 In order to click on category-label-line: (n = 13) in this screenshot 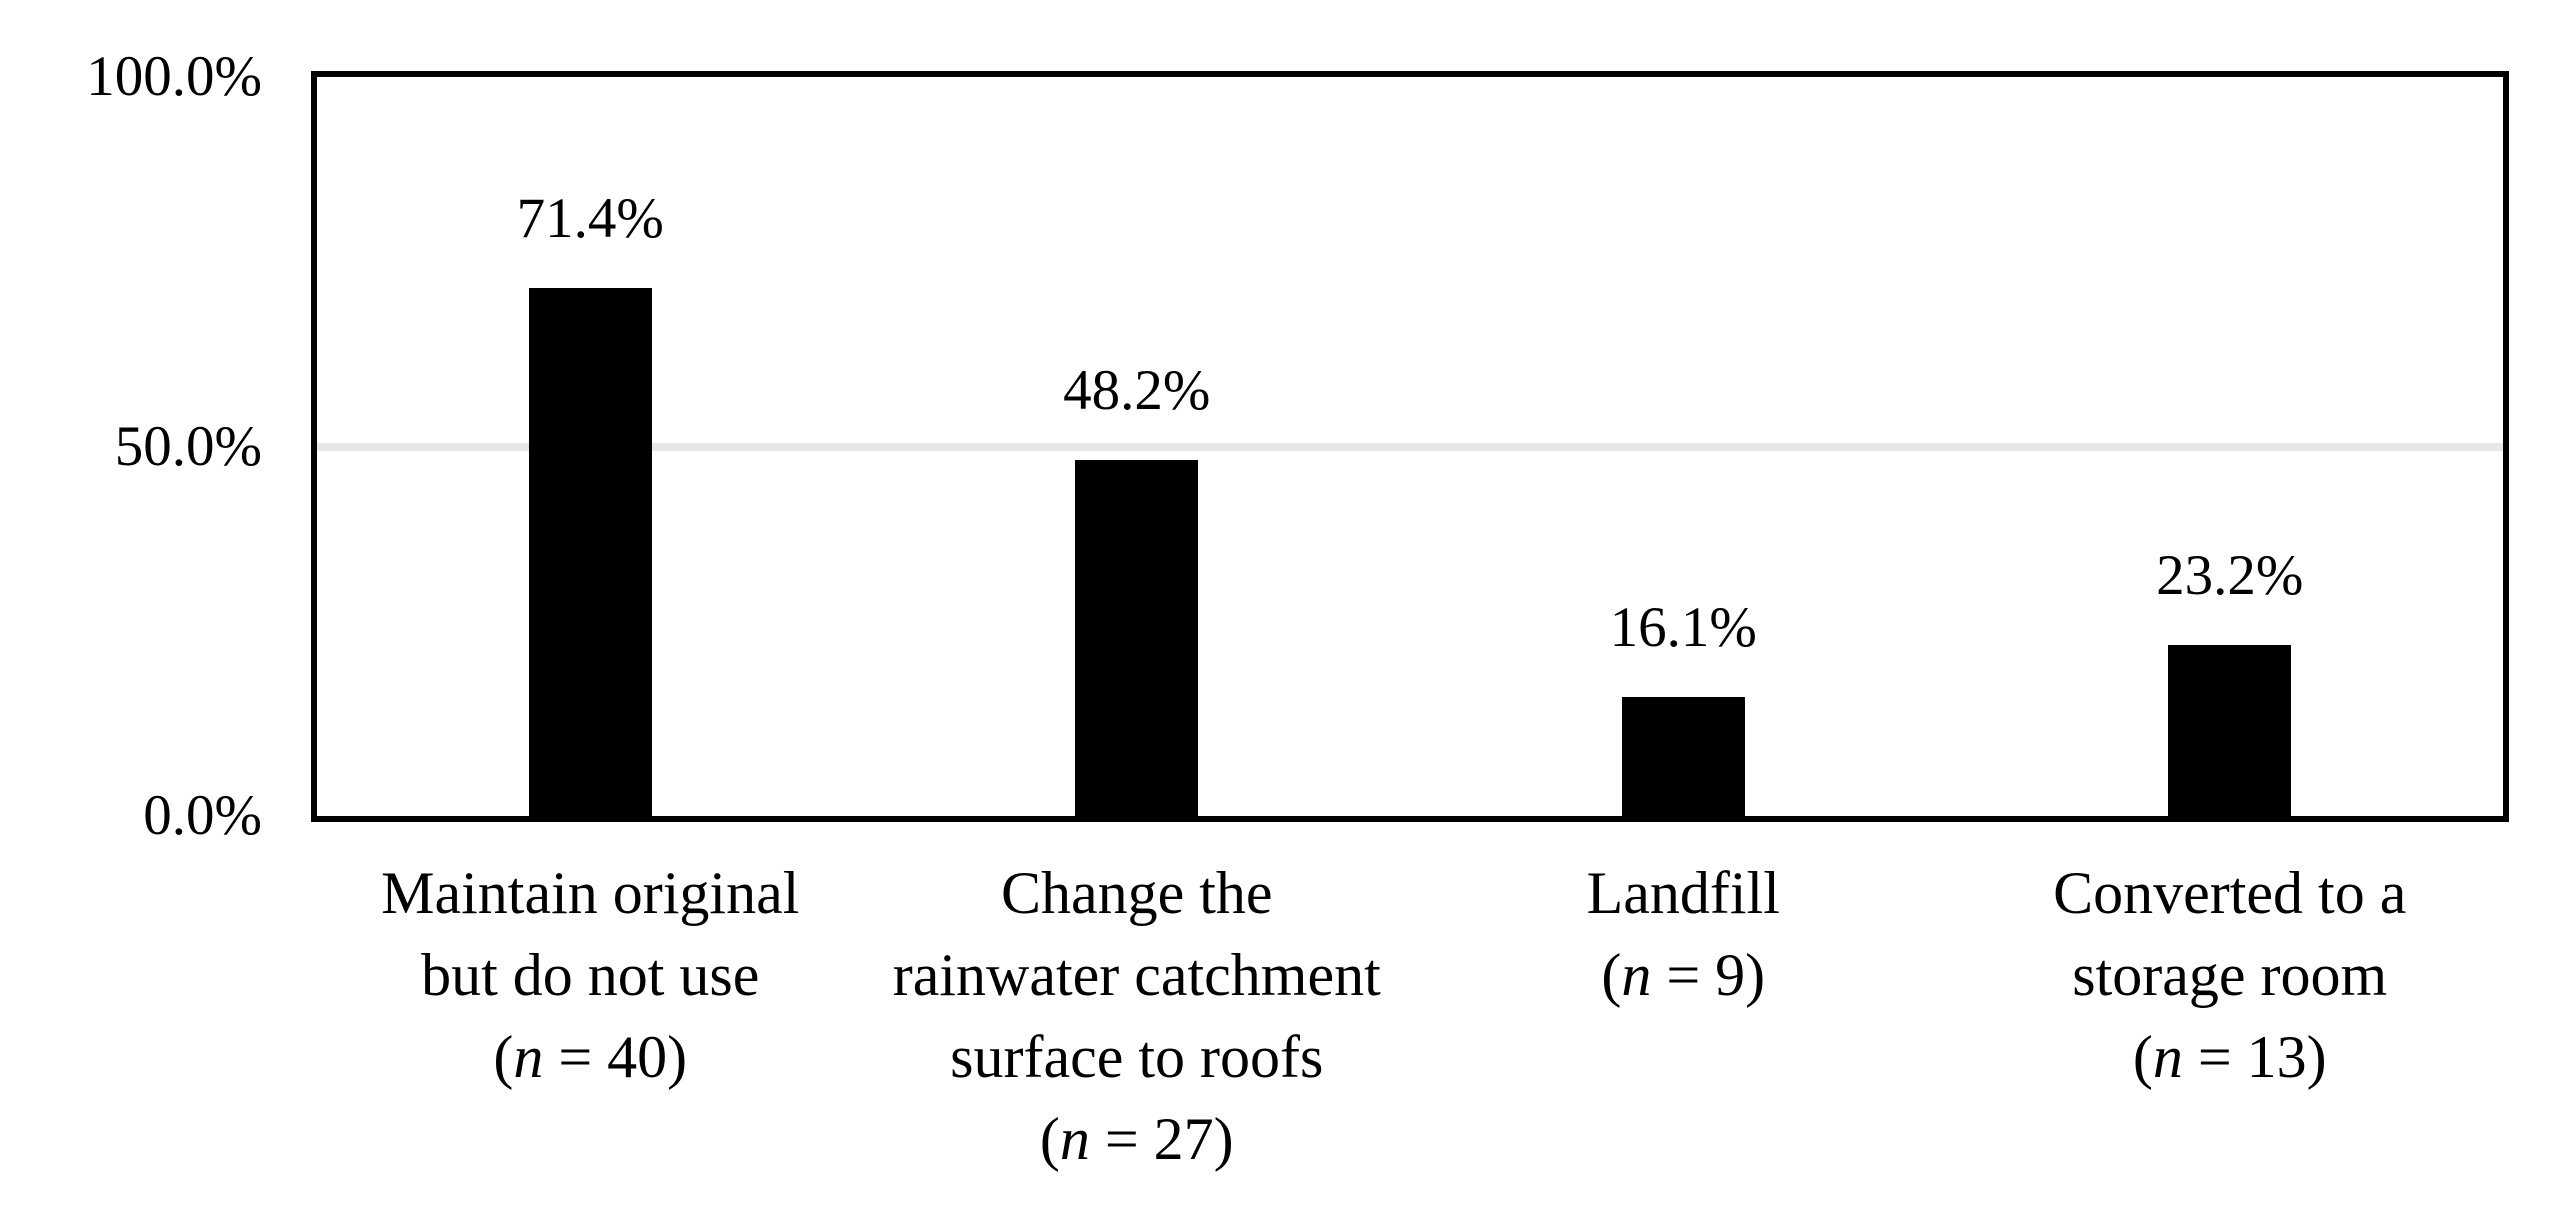, I will do `click(2230, 1057)`.